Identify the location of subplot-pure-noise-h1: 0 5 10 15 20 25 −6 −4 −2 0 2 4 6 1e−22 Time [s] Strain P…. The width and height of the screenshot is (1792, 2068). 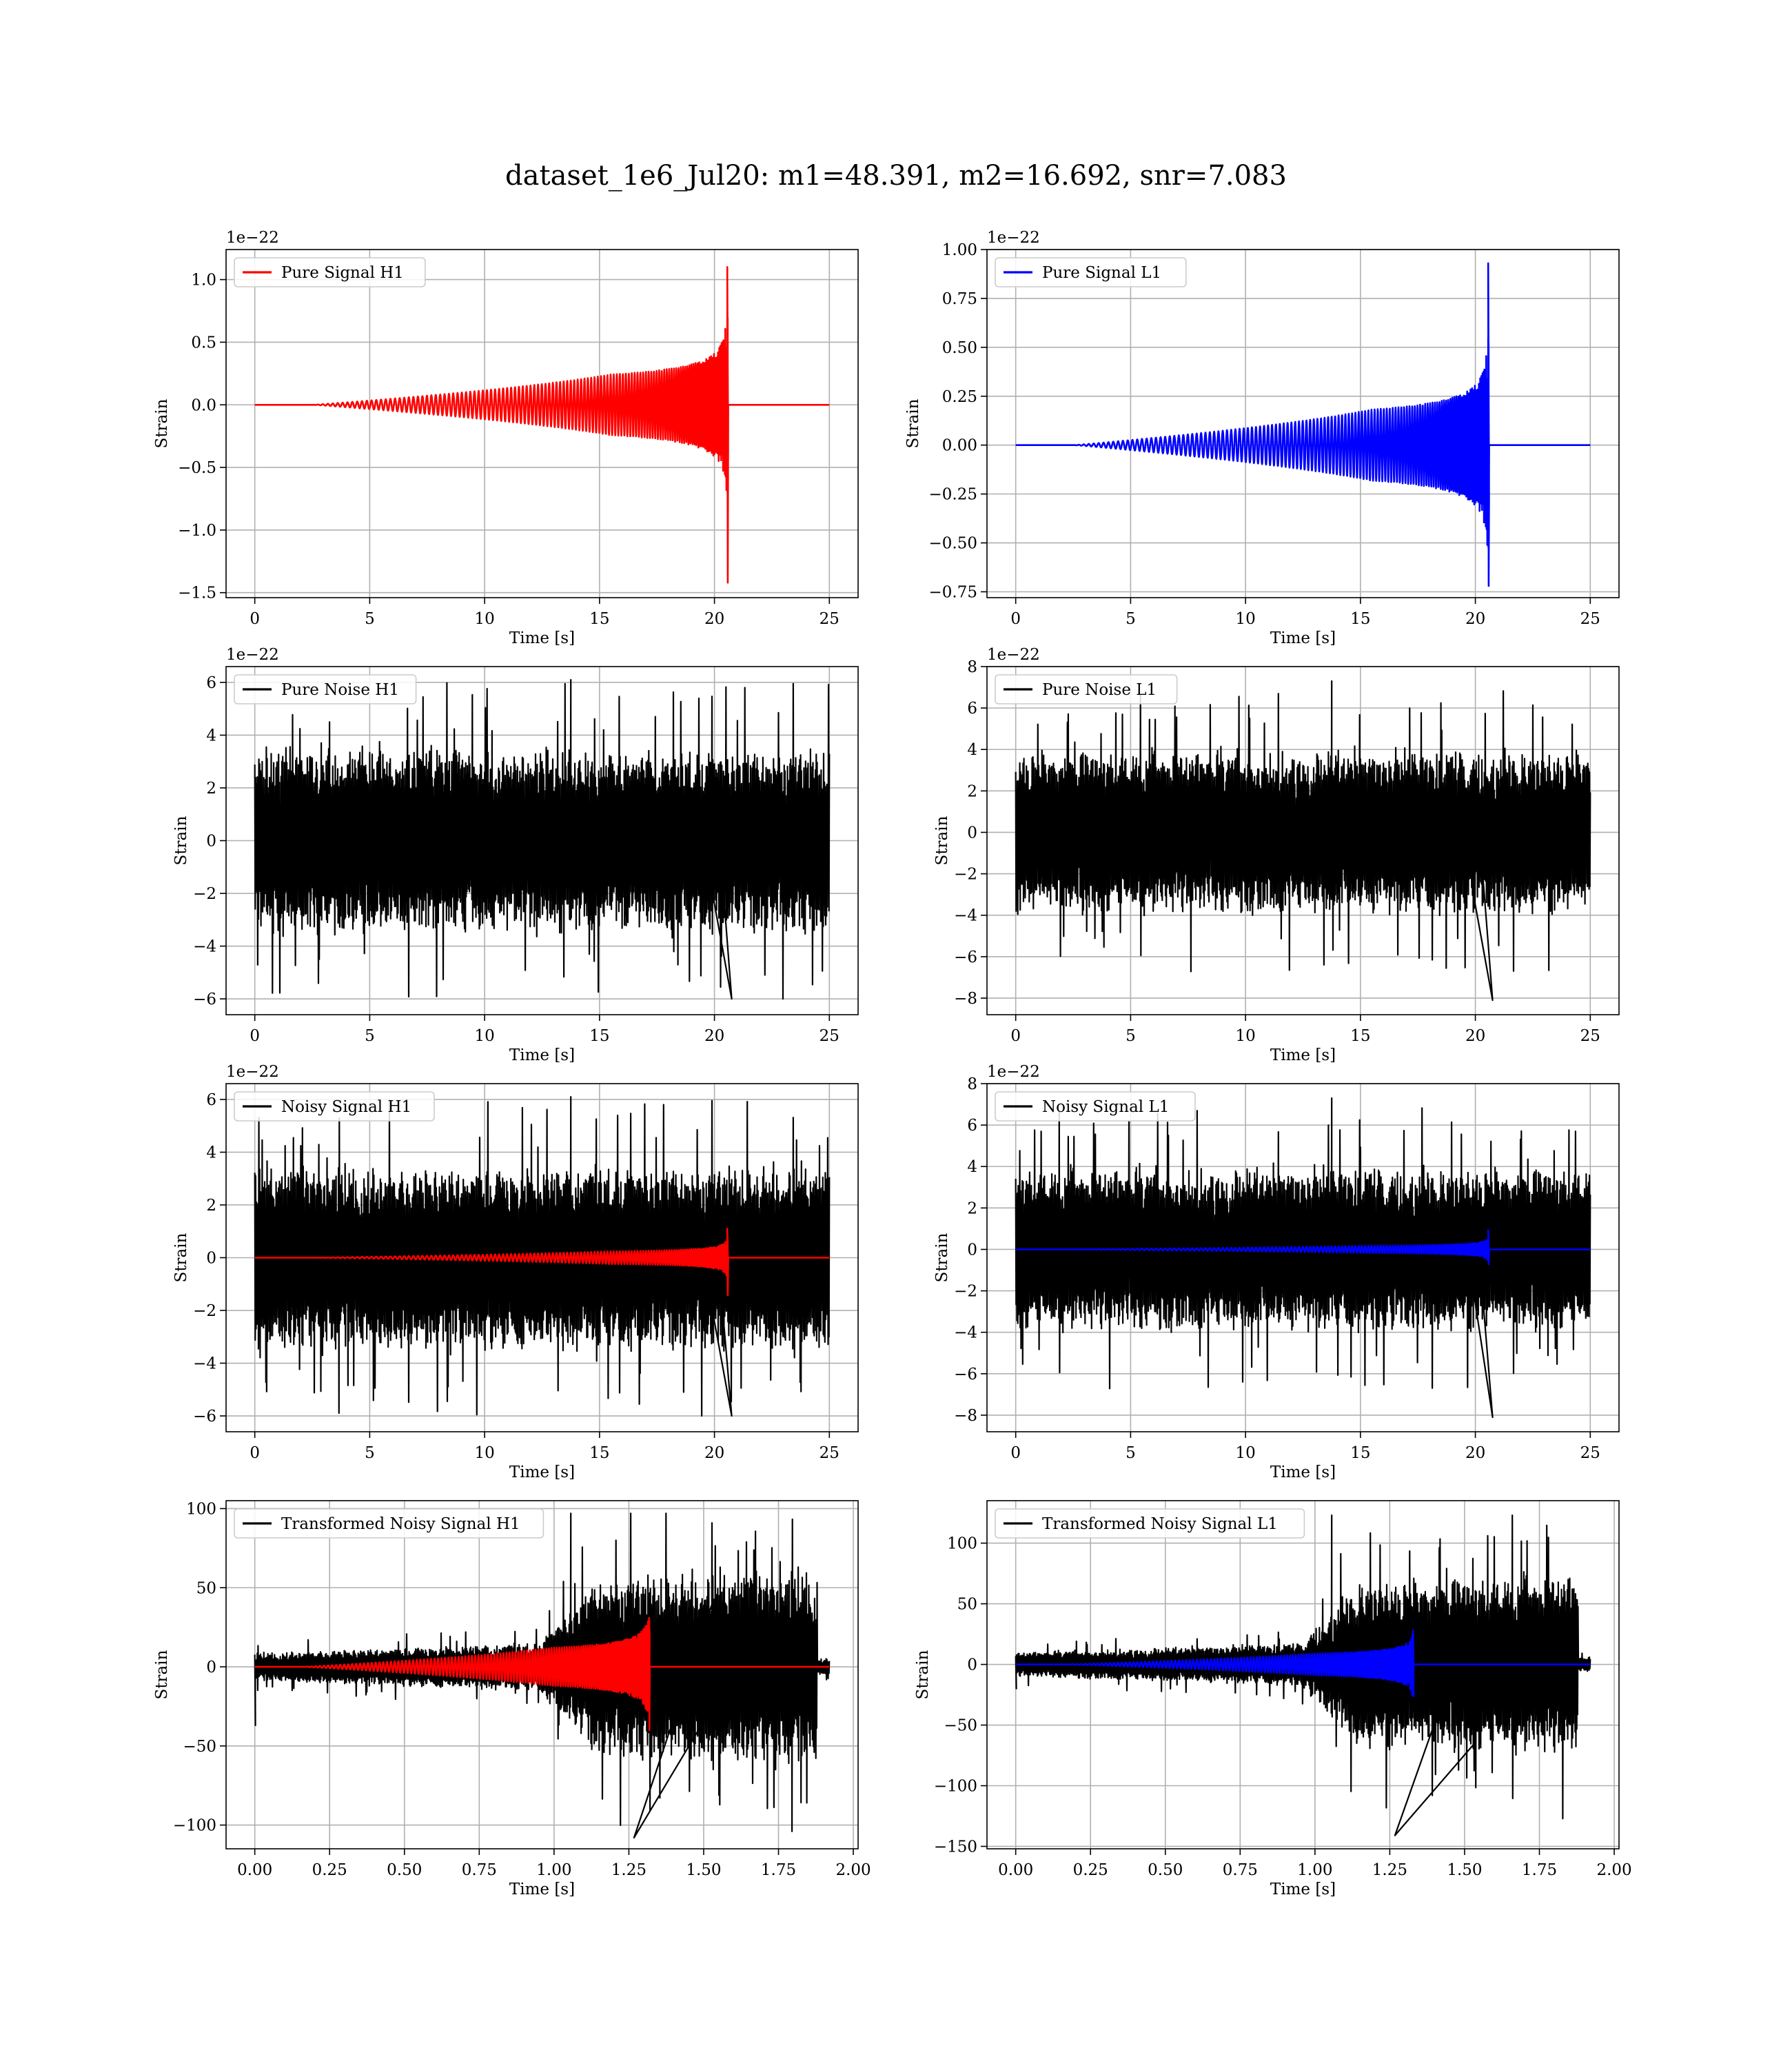
(515, 855).